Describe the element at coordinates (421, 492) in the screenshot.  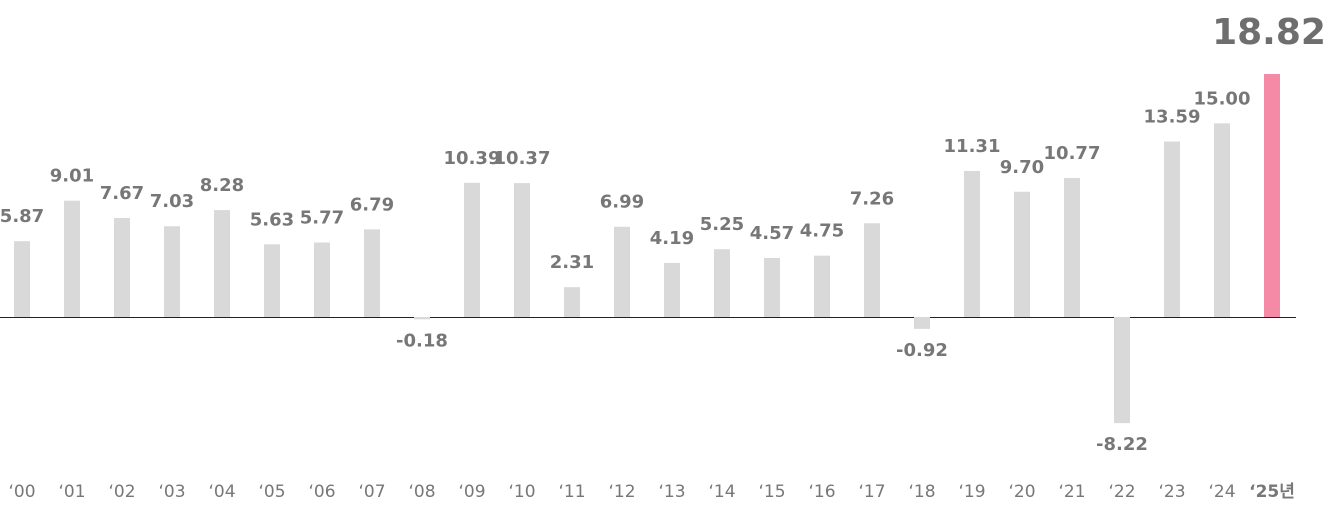
I see `x-tick-label: ‘08` at that location.